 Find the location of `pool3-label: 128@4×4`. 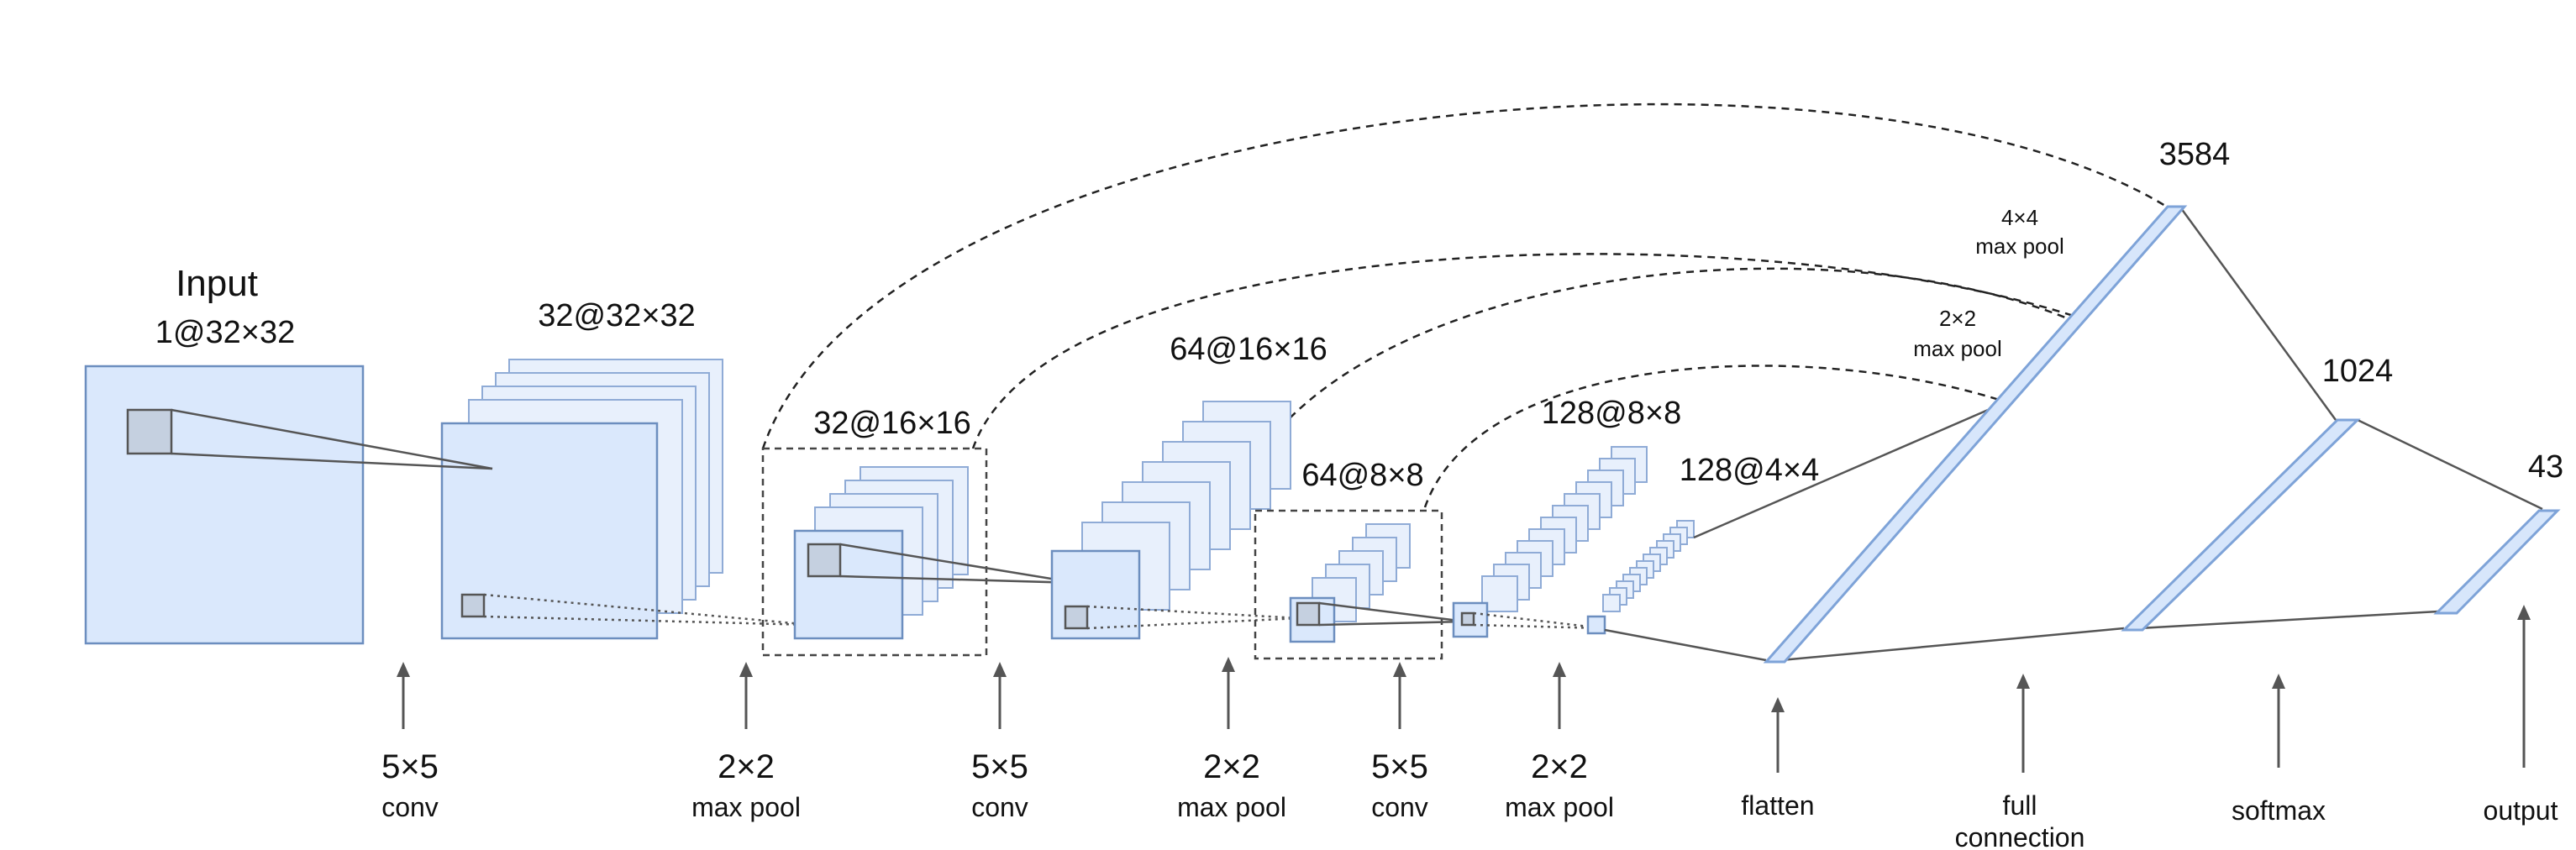

pool3-label: 128@4×4 is located at coordinates (1749, 471).